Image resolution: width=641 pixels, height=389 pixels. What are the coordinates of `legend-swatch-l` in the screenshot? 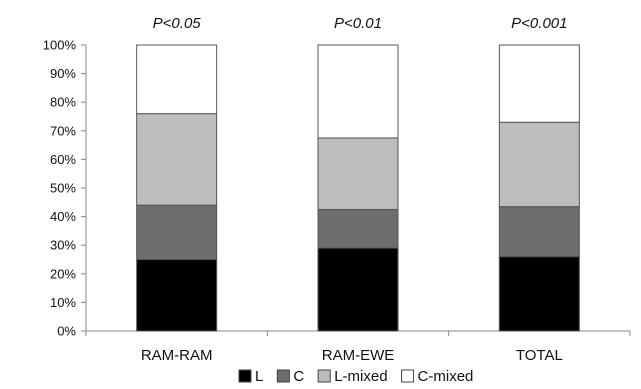 It's located at (245, 376).